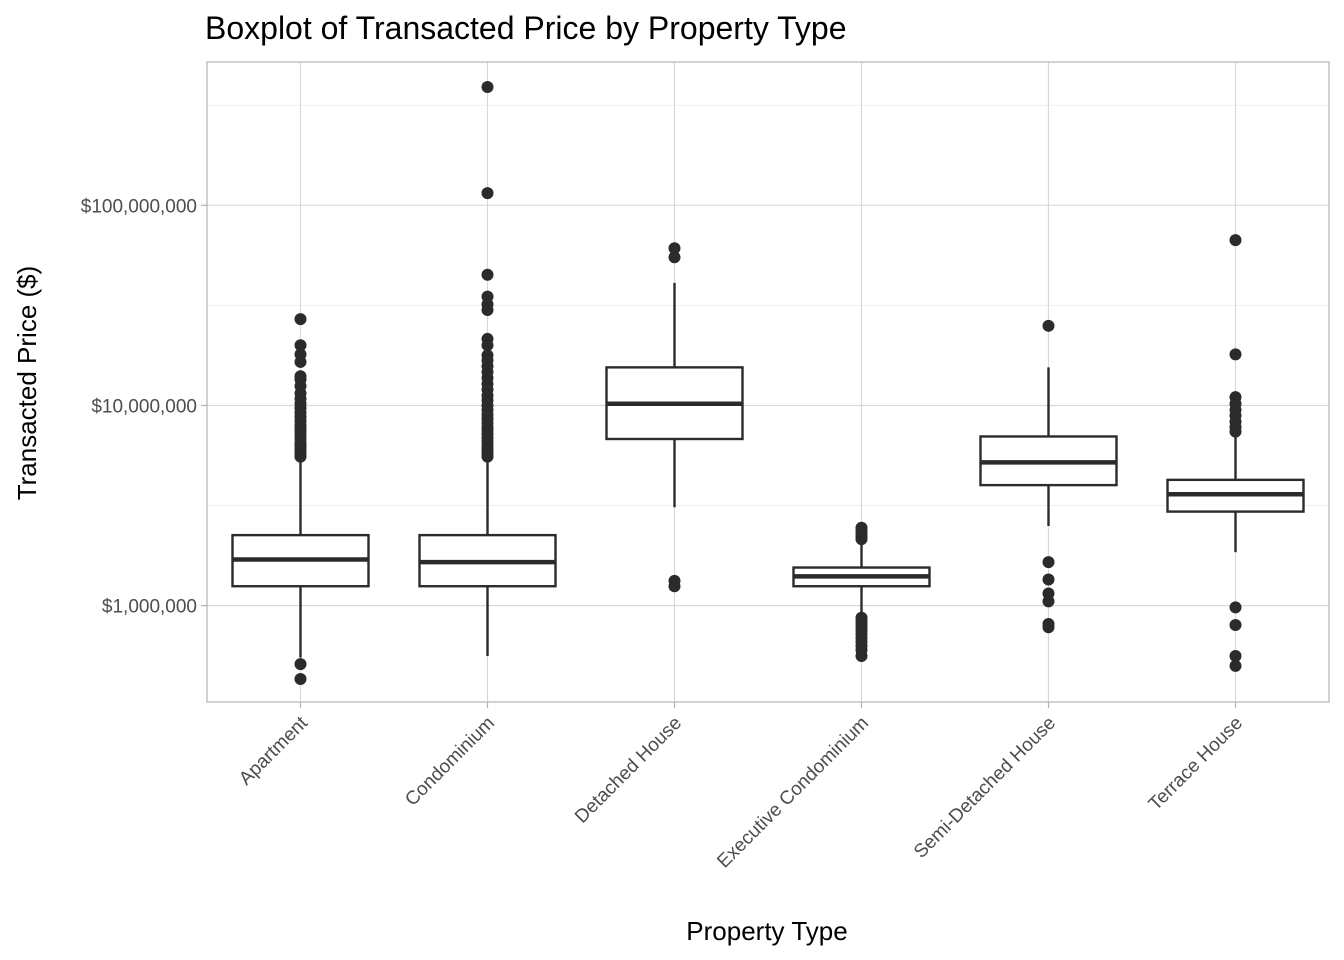  I want to click on x-tick-label: Detached House, so click(628, 770).